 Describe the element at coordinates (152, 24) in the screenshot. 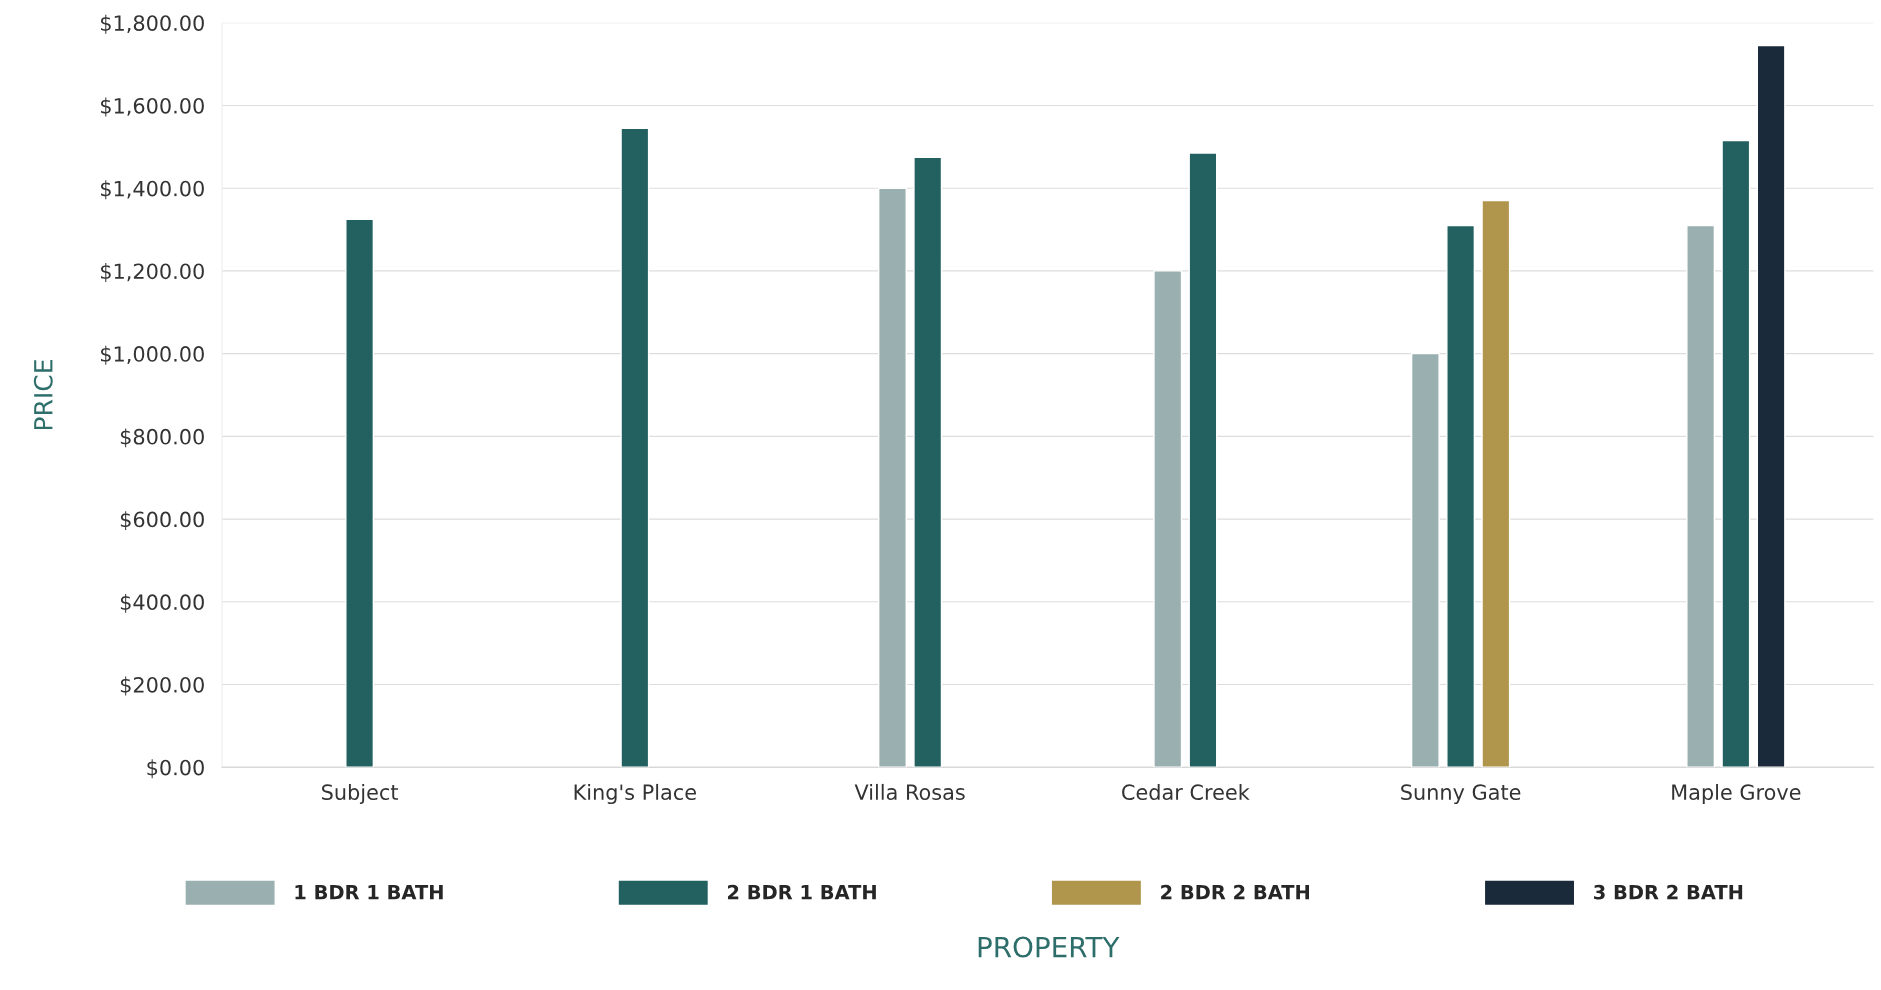

I see `y-tick-label: $1,800.00` at that location.